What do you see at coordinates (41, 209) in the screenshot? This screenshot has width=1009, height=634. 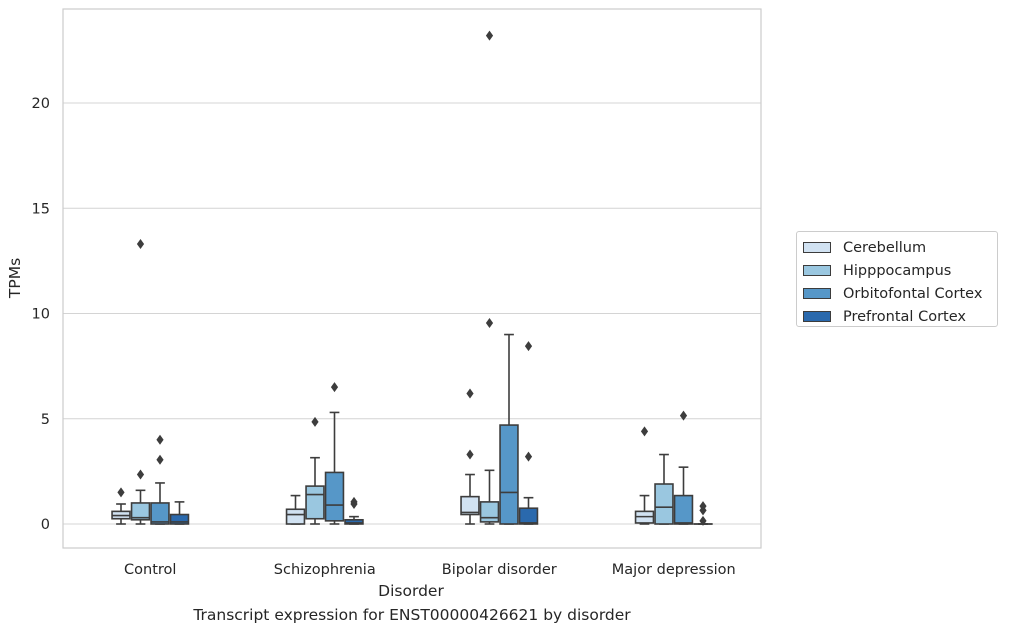 I see `y-tick-label: 15` at bounding box center [41, 209].